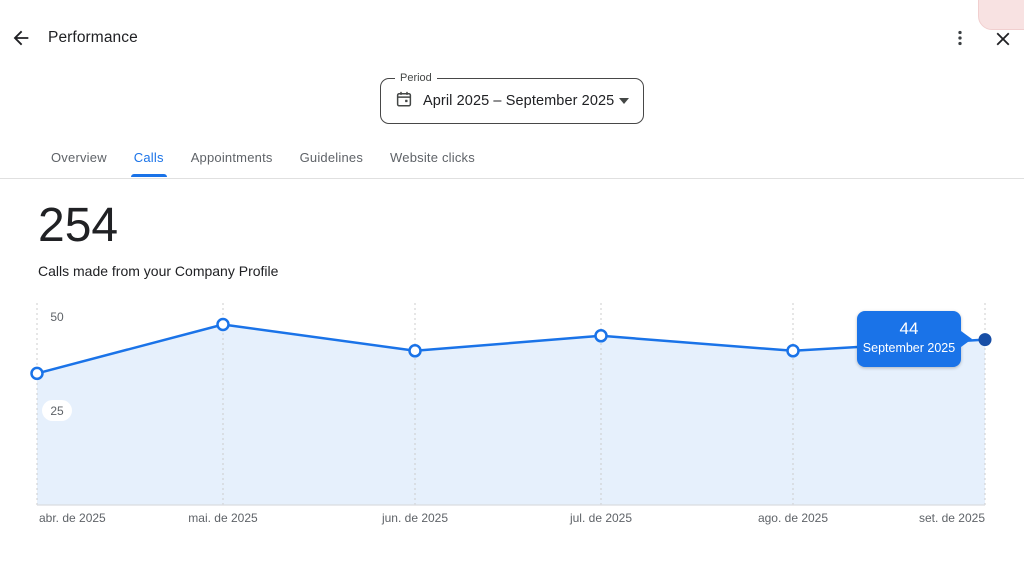 This screenshot has width=1024, height=585. Describe the element at coordinates (519, 101) in the screenshot. I see `period-value: April 2025 – September 2025` at that location.